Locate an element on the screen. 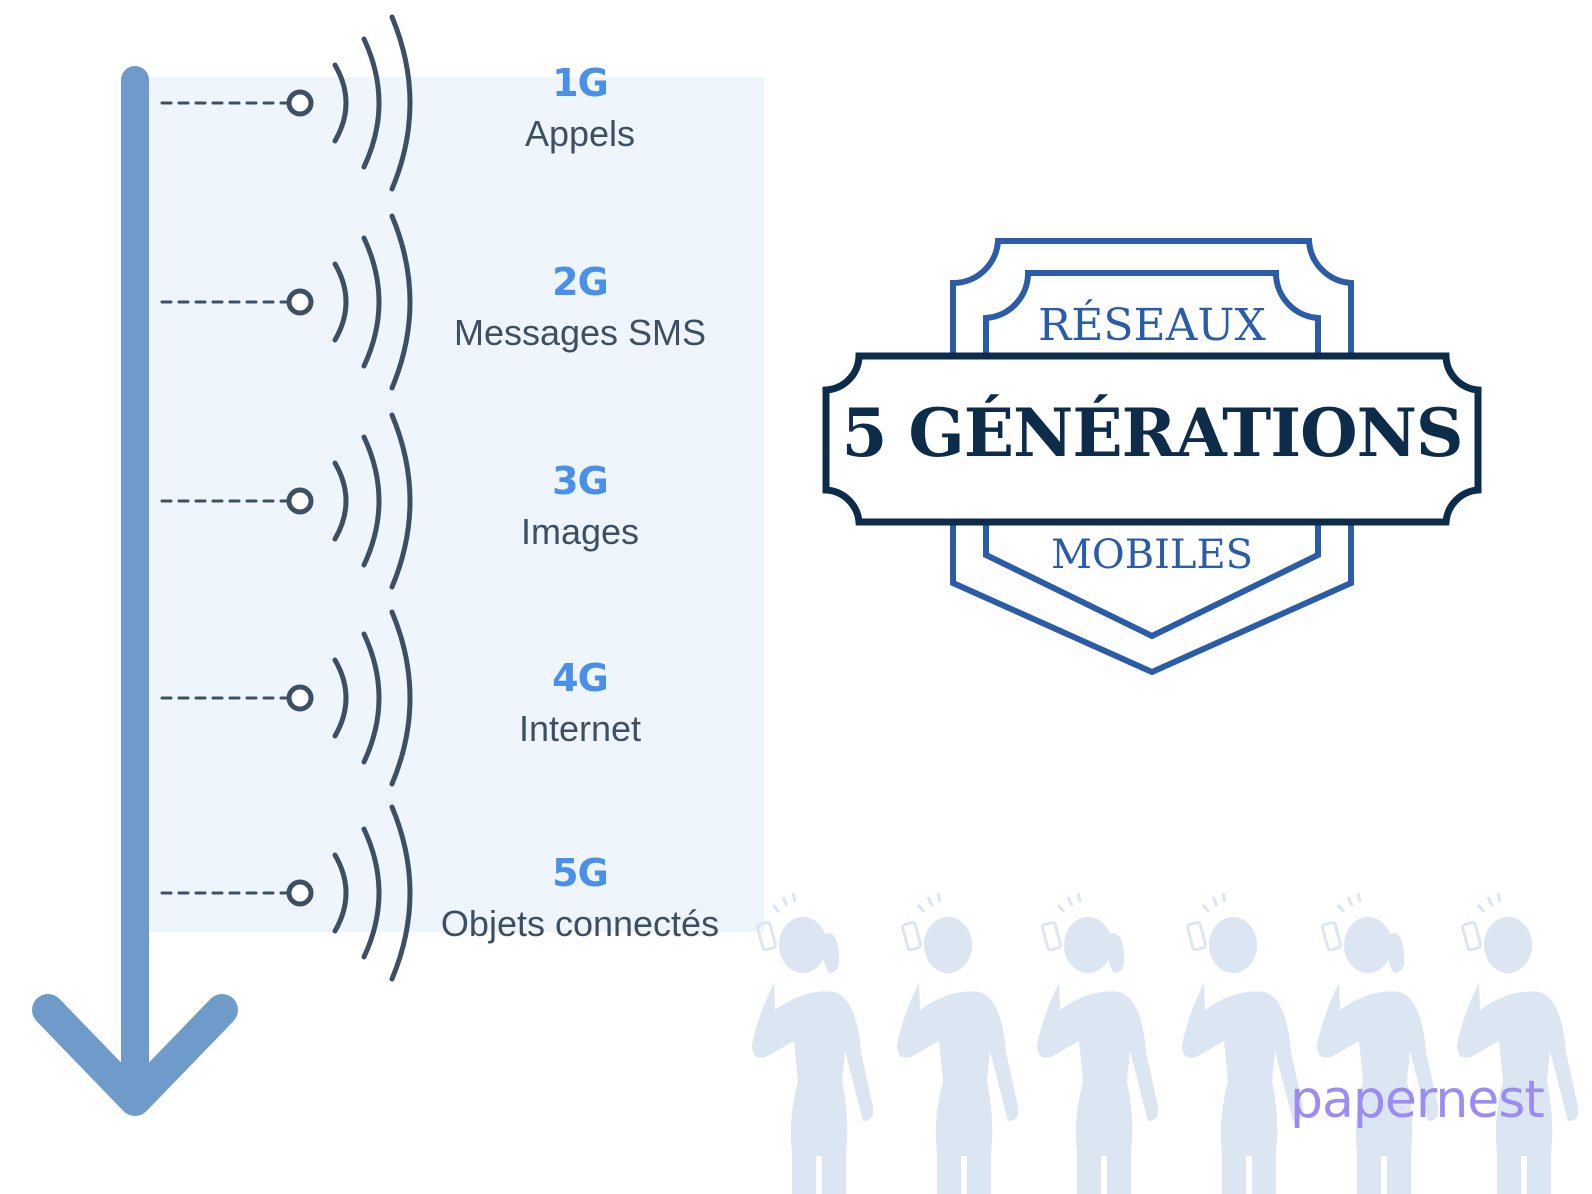  generation-code: 5G is located at coordinates (580, 873).